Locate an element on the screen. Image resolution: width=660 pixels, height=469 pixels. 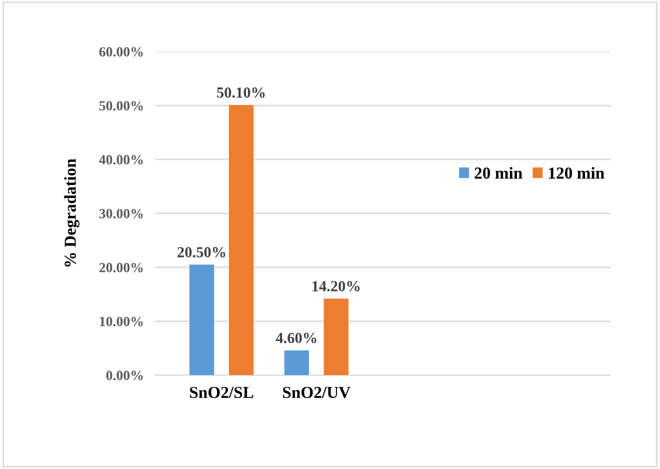
y-axis-title: % Degradation is located at coordinates (72, 212).